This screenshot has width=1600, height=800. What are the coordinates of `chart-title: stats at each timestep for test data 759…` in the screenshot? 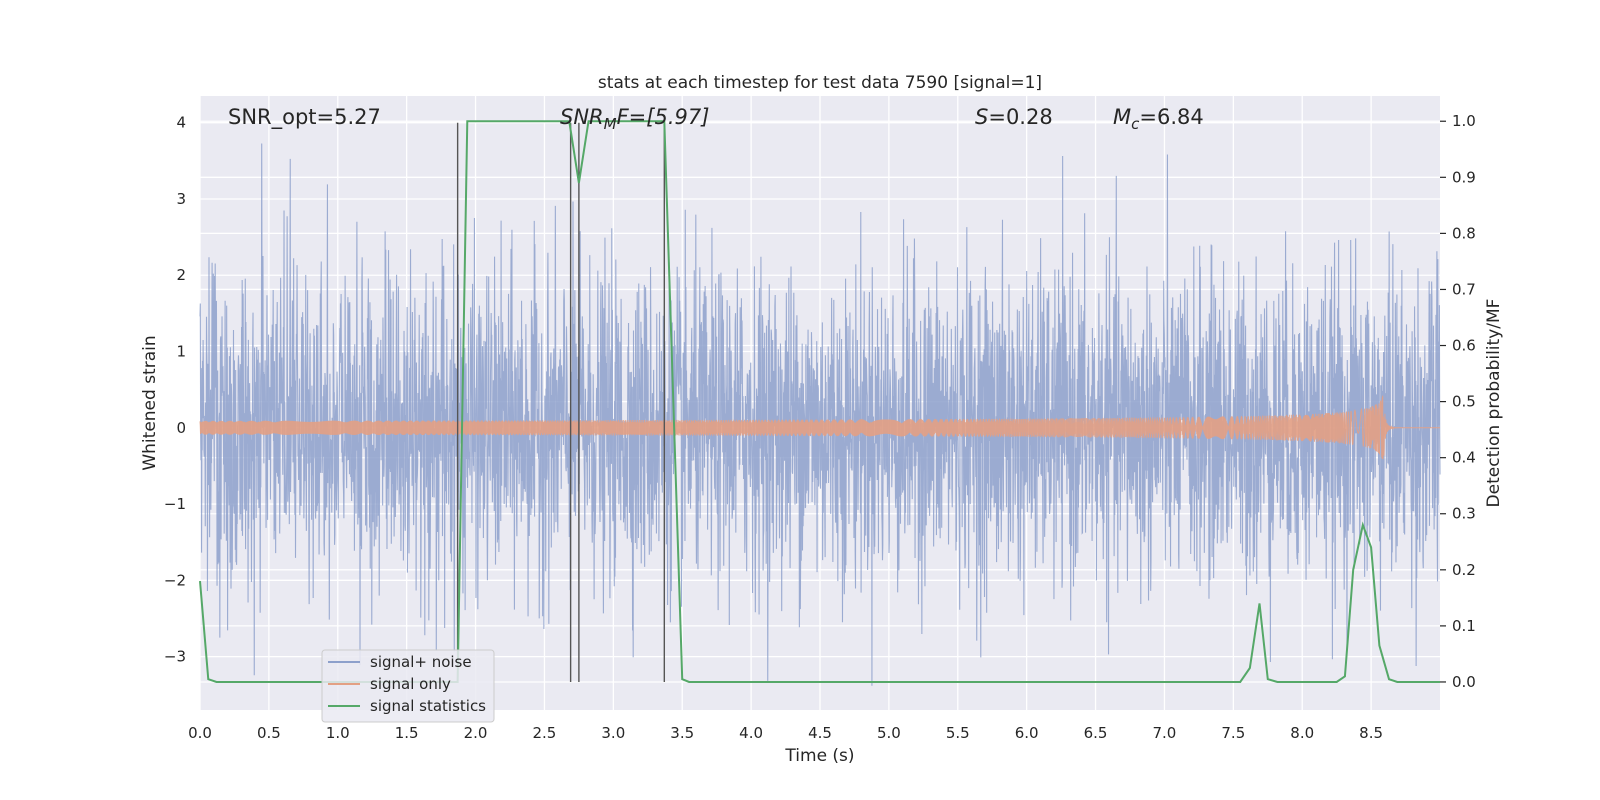 It's located at (820, 83).